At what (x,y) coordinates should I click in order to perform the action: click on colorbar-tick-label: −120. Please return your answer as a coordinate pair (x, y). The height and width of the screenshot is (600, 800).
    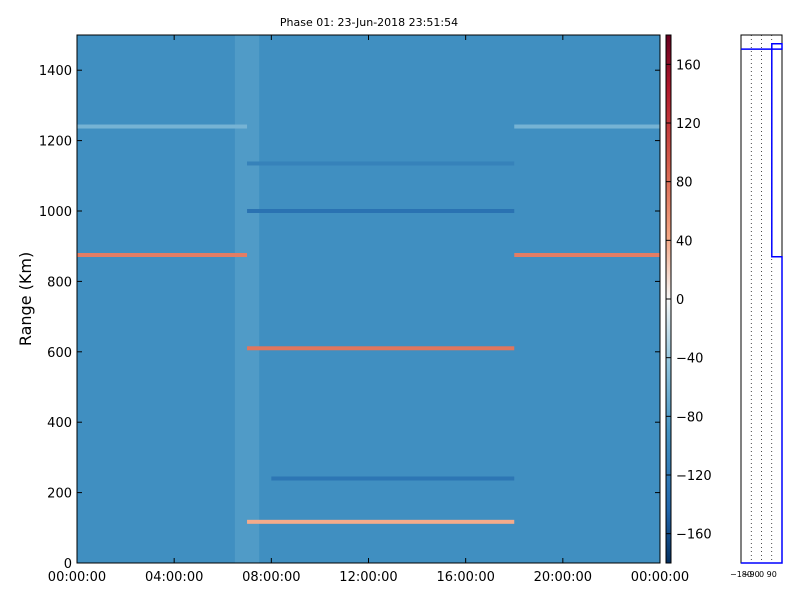
    Looking at the image, I should click on (694, 476).